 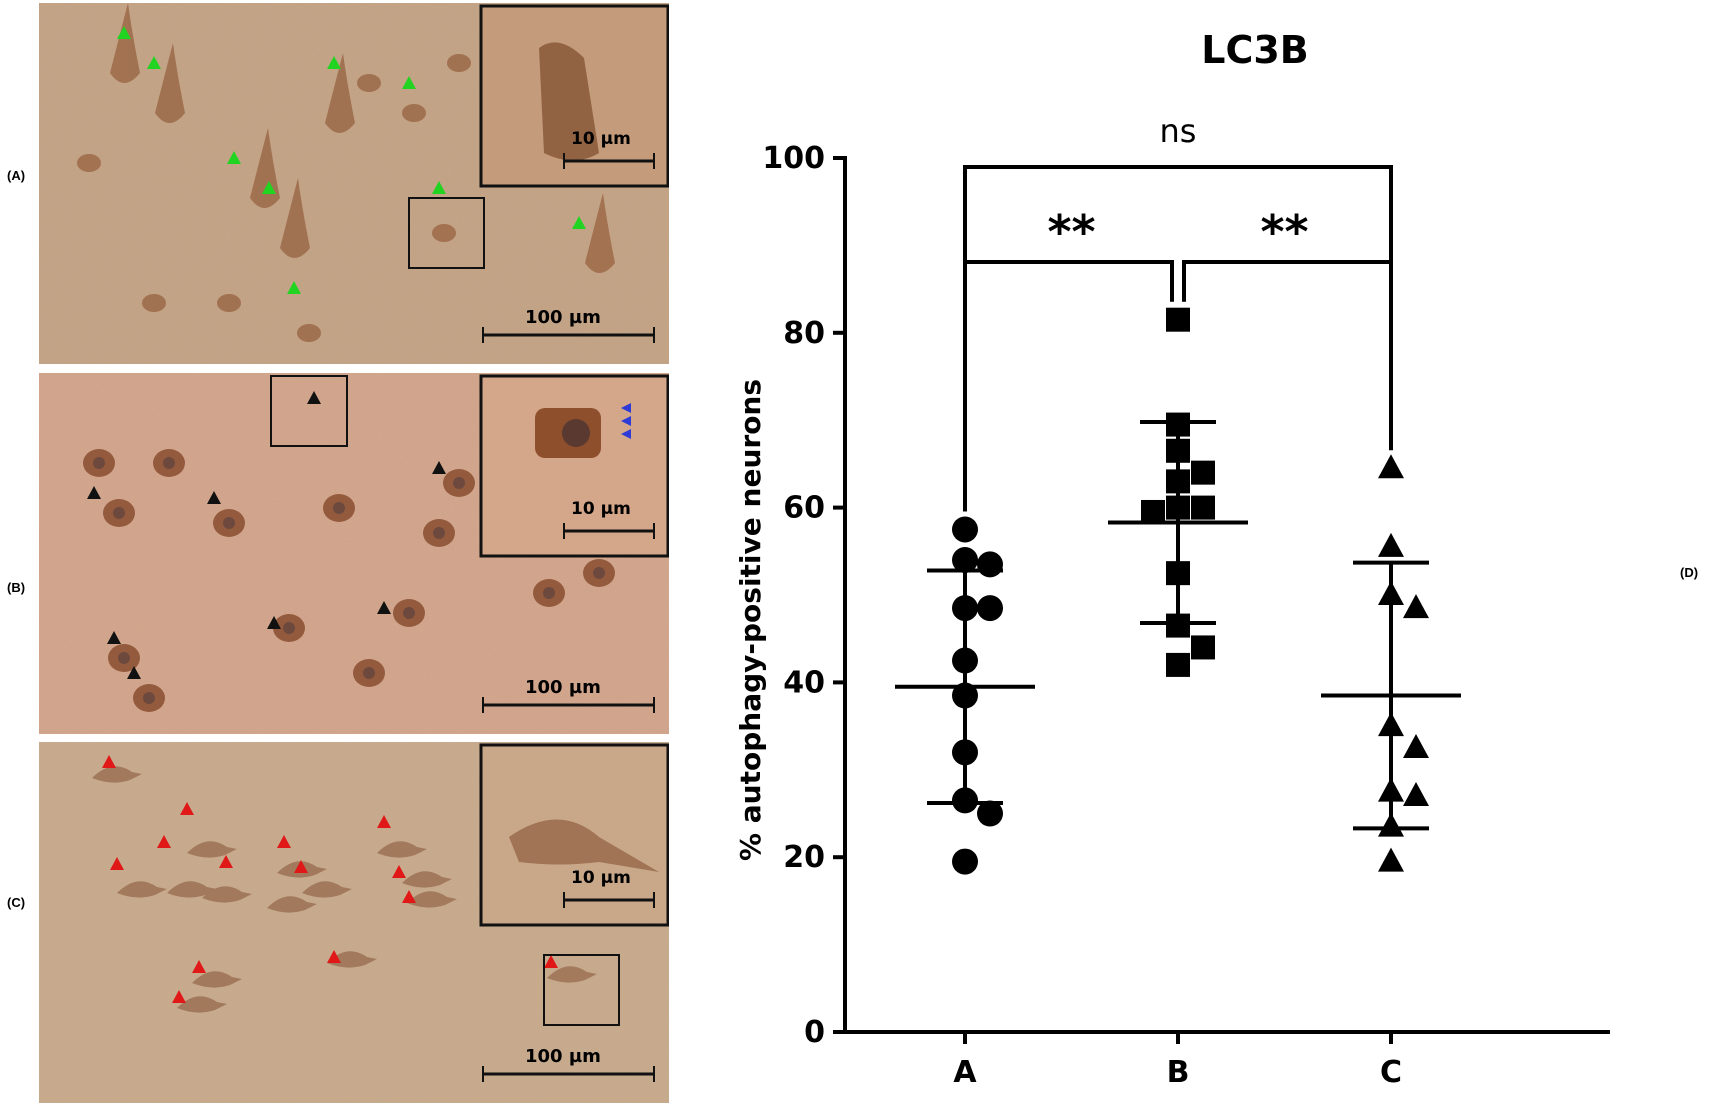 What do you see at coordinates (1689, 572) in the screenshot?
I see `panel-label-d: (D)` at bounding box center [1689, 572].